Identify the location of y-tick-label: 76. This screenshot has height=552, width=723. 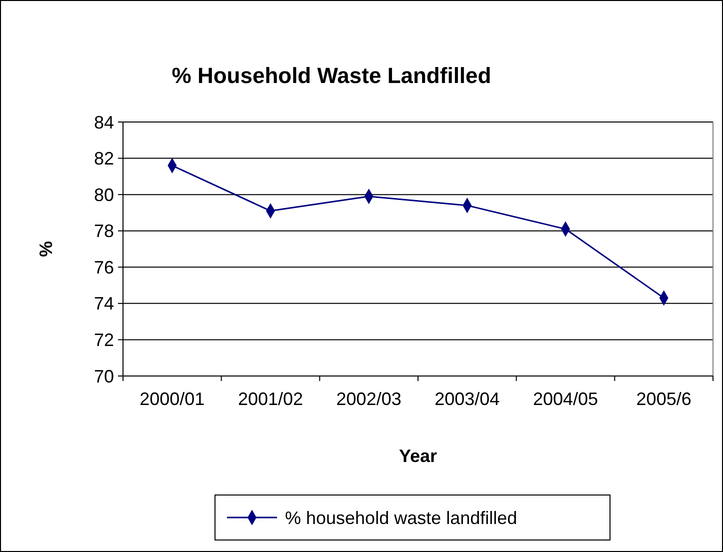
(104, 267).